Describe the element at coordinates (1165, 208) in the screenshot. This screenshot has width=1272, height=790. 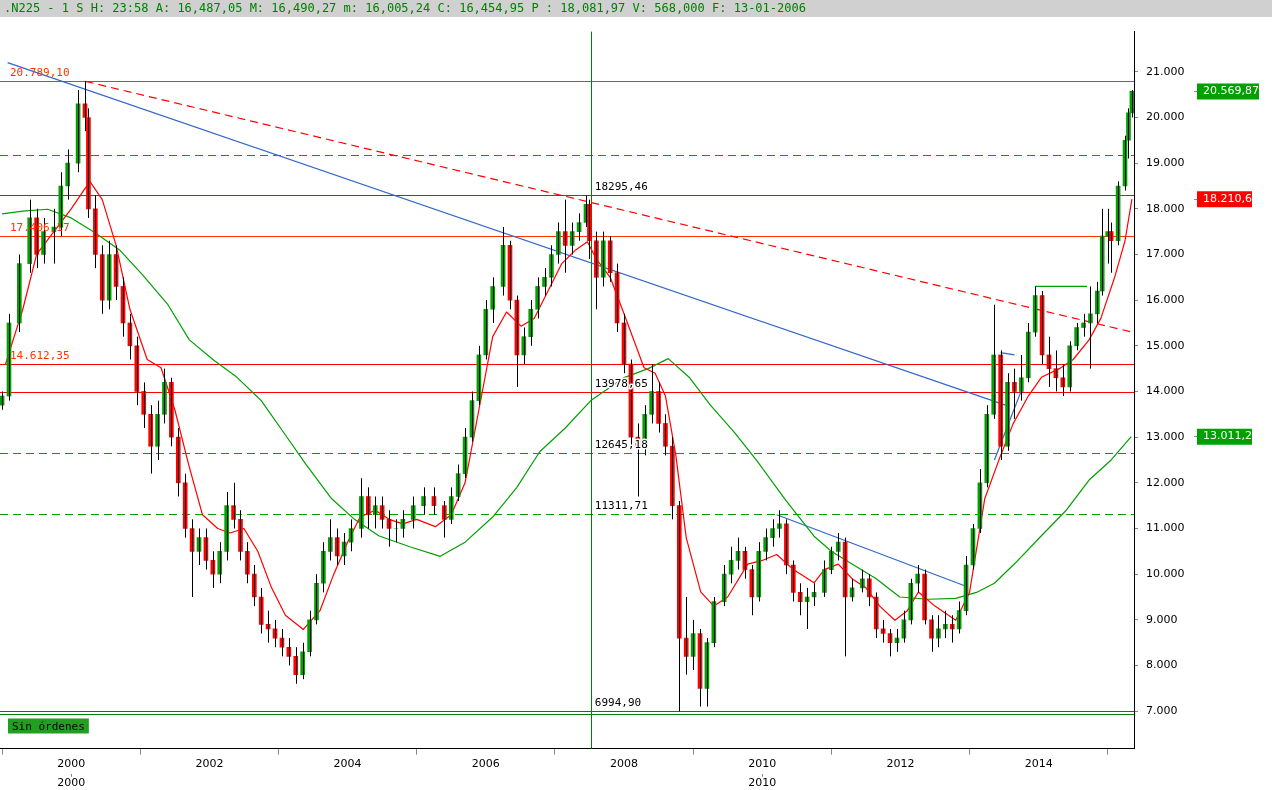
I see `y-tick-label: 18.000` at that location.